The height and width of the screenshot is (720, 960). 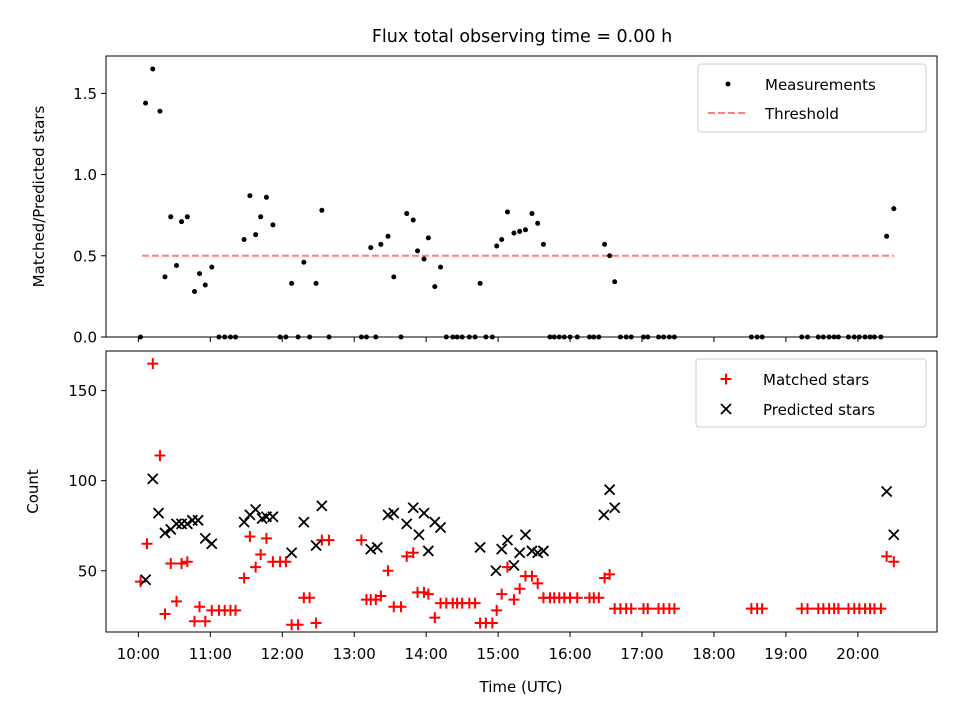 What do you see at coordinates (785, 654) in the screenshot?
I see `x-tick-label: 19:00` at bounding box center [785, 654].